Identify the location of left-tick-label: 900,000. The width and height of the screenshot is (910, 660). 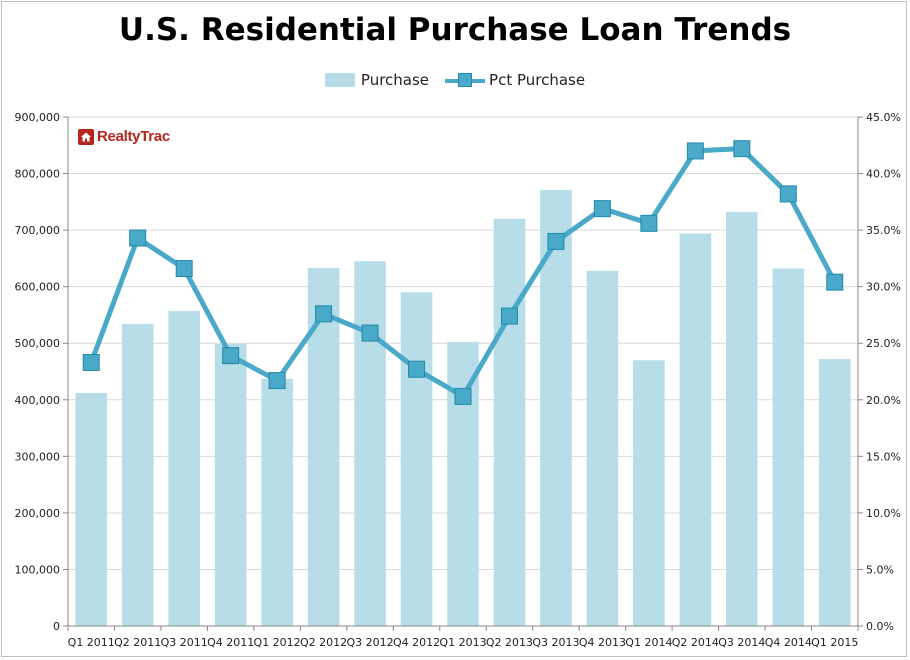
(38, 117).